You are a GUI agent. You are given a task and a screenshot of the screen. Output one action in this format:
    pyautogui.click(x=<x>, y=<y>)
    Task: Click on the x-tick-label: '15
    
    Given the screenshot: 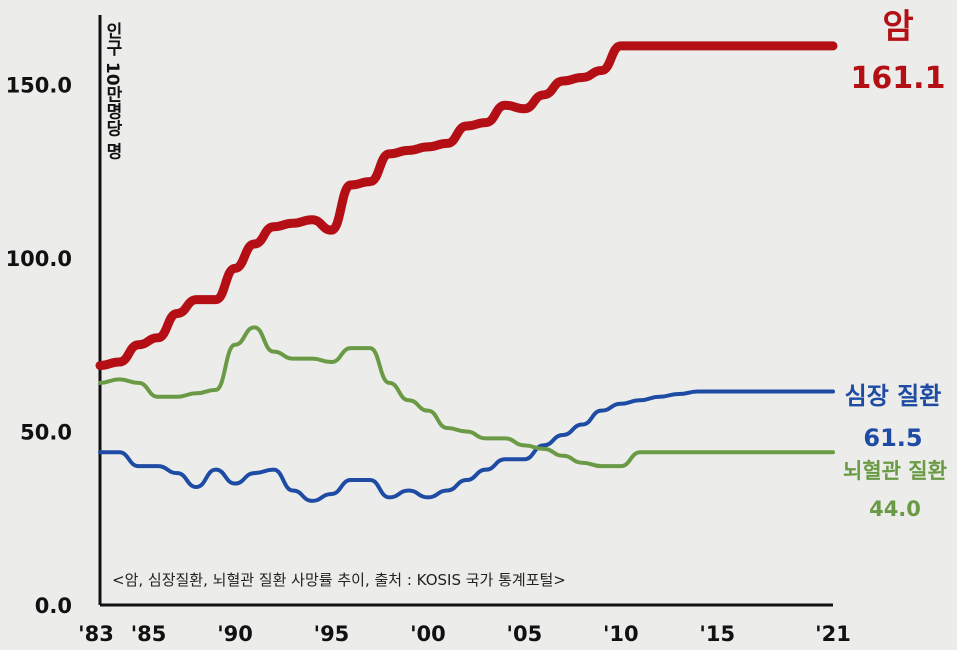 What is the action you would take?
    pyautogui.click(x=717, y=634)
    